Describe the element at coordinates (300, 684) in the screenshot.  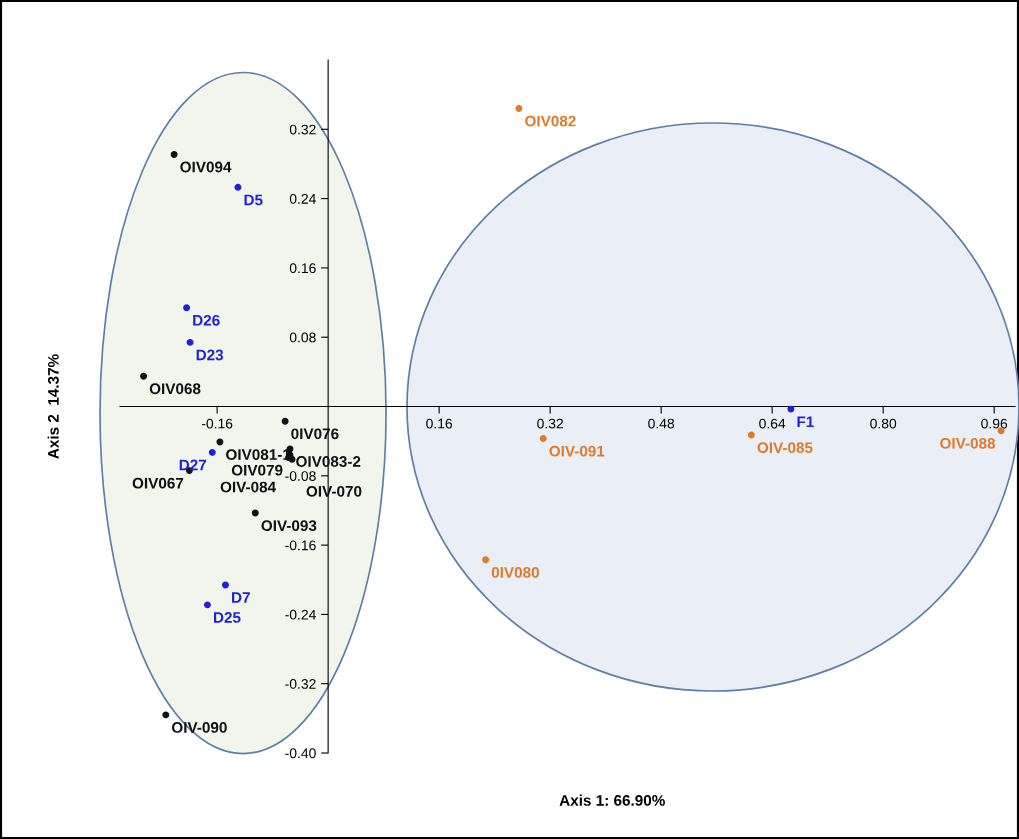
I see `y-tick-label: -0.32` at that location.